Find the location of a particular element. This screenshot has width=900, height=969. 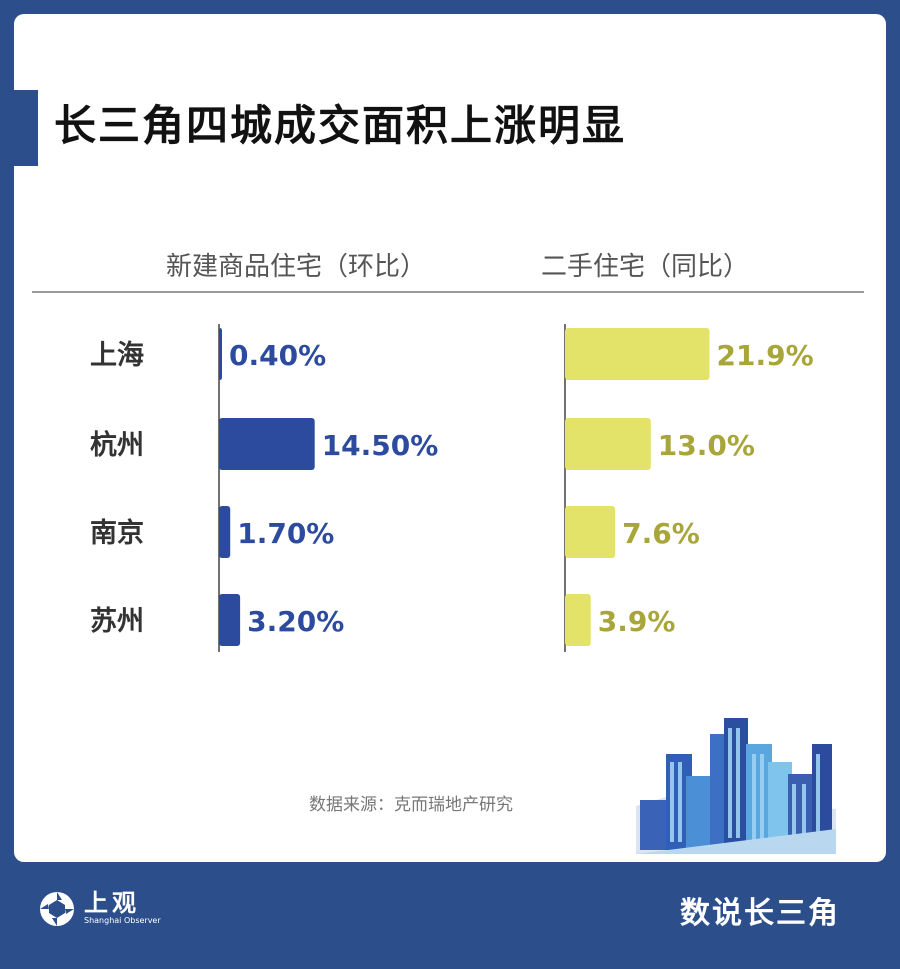

shanghai-observer-logo: 上观 Shanghai Observer is located at coordinates (99, 909).